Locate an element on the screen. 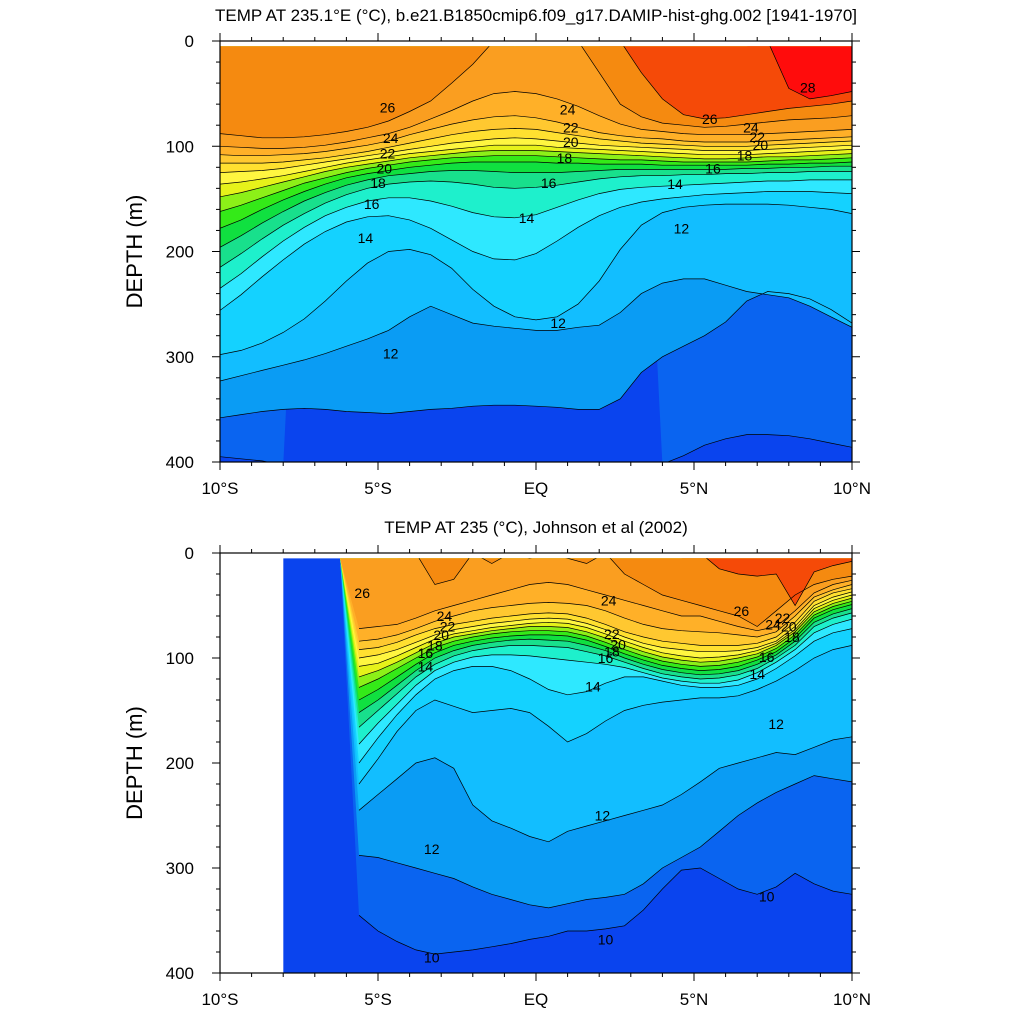 The image size is (1024, 1024). contour-label: 28 is located at coordinates (808, 87).